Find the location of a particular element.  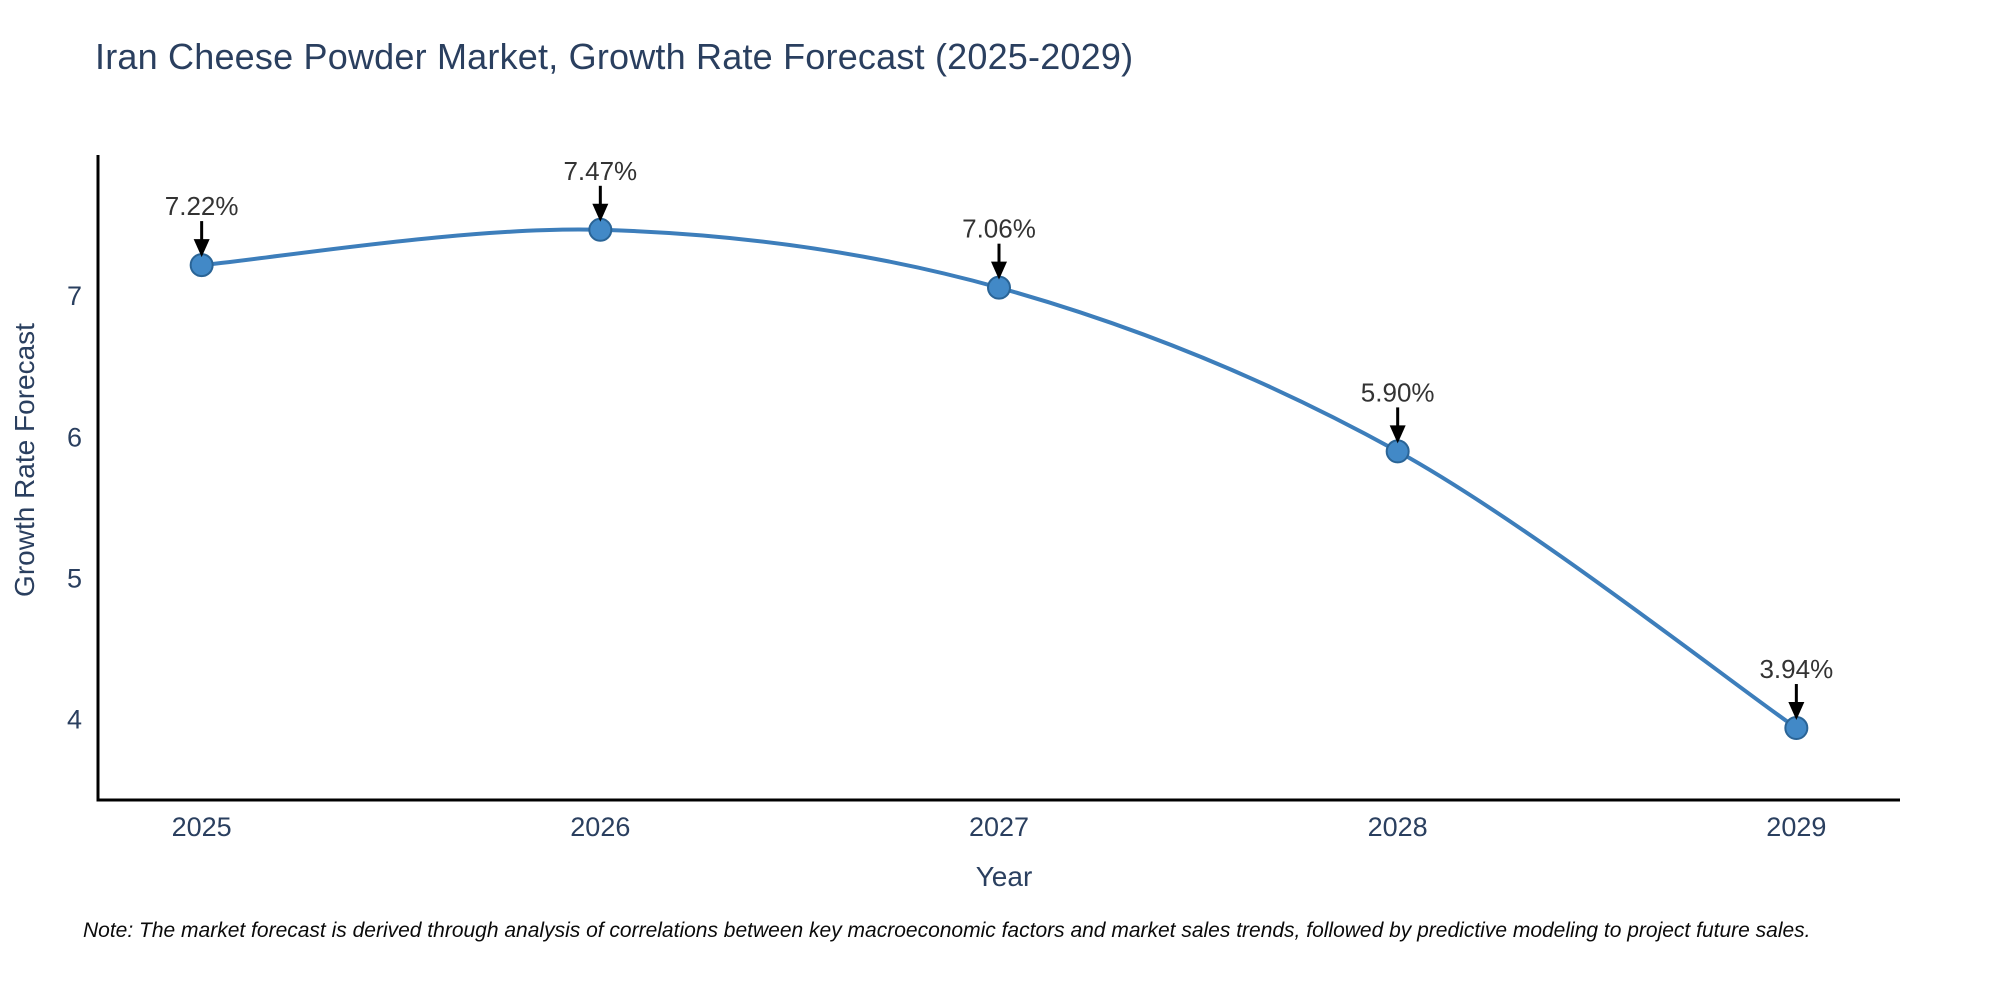

x-tick-label: 2025 is located at coordinates (202, 827).